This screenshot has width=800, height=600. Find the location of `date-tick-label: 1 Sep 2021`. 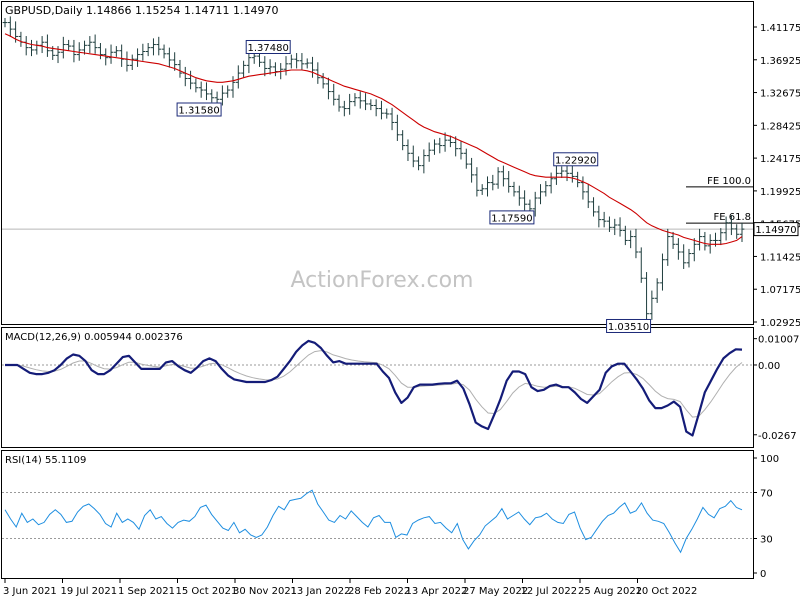

date-tick-label: 1 Sep 2021 is located at coordinates (146, 591).